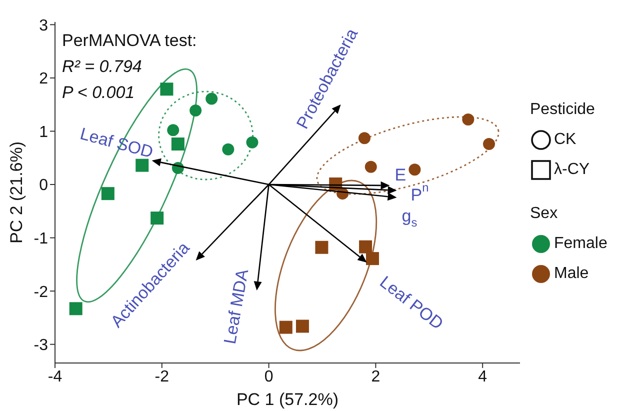 This screenshot has width=622, height=411. I want to click on y-tick-label: 1, so click(43, 132).